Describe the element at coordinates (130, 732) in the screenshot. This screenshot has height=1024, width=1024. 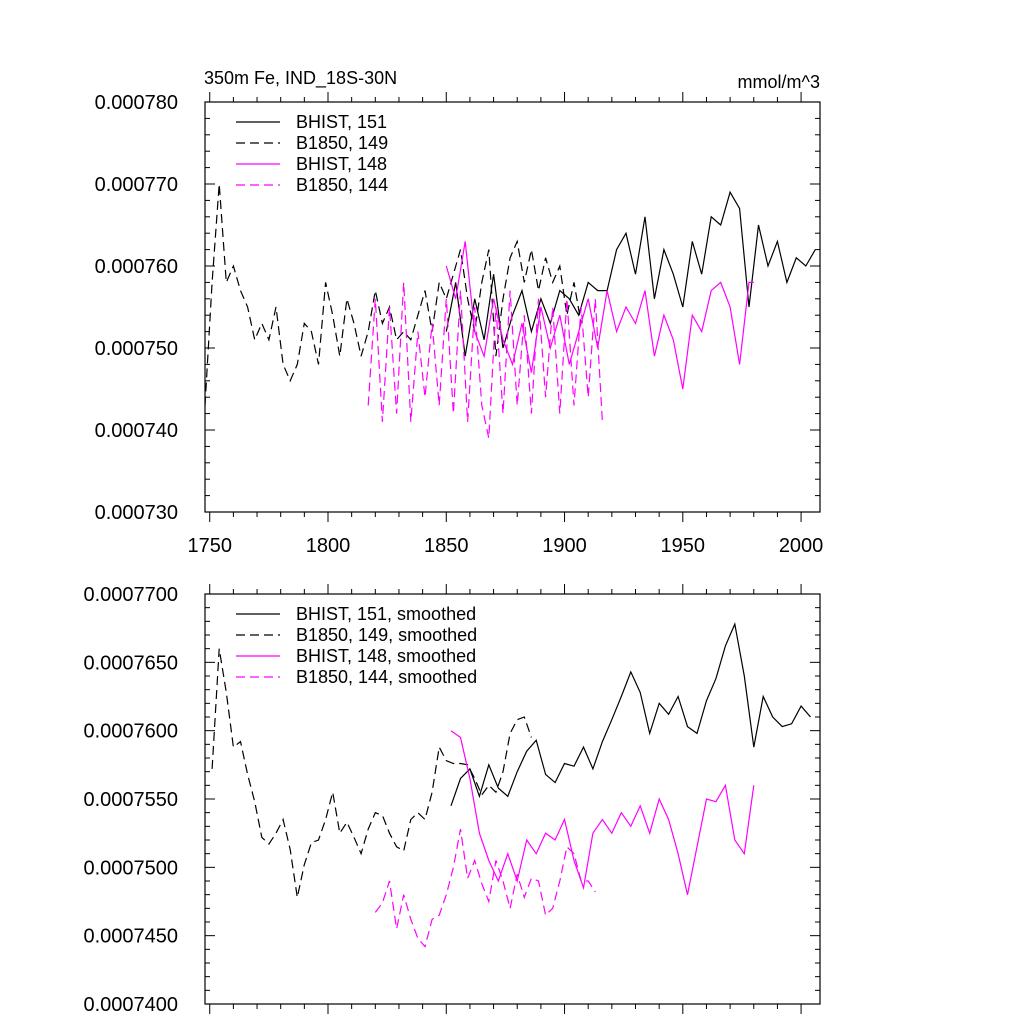
I see `bottom-y-tick-label: 0.0007600` at that location.